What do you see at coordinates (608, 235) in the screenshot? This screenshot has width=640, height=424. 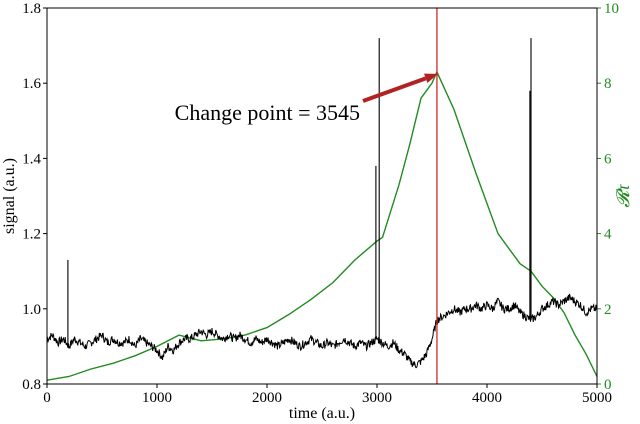 I see `y2-tick-label: 4` at bounding box center [608, 235].